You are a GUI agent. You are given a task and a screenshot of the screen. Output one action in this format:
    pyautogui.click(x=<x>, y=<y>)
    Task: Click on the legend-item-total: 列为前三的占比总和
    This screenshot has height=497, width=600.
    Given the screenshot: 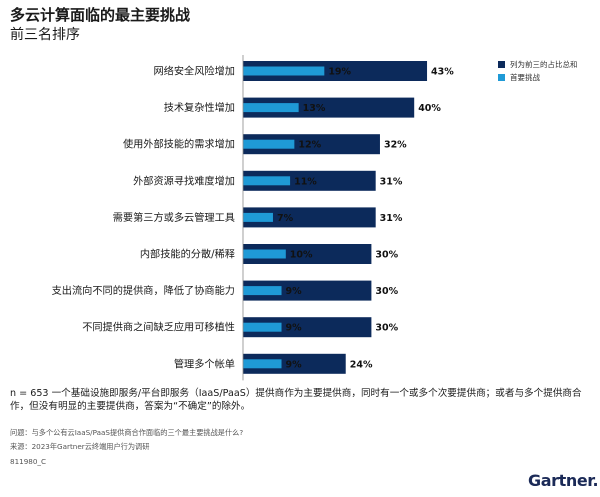 What is the action you would take?
    pyautogui.click(x=538, y=64)
    